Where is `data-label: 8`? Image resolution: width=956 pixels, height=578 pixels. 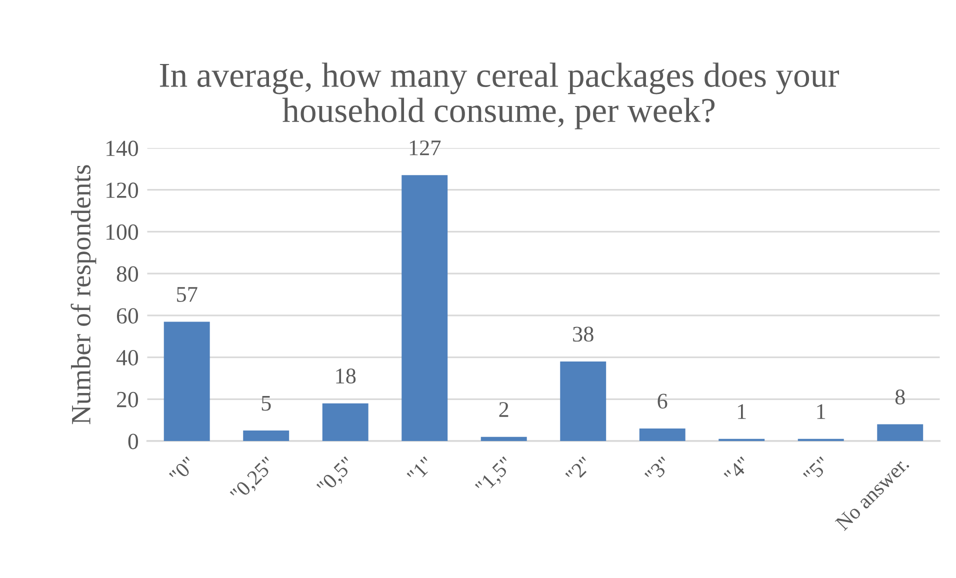
data-label: 8 is located at coordinates (900, 396).